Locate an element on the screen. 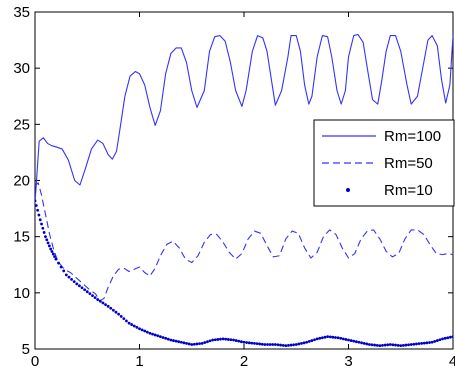  y-tick-label: 5 is located at coordinates (26, 349).